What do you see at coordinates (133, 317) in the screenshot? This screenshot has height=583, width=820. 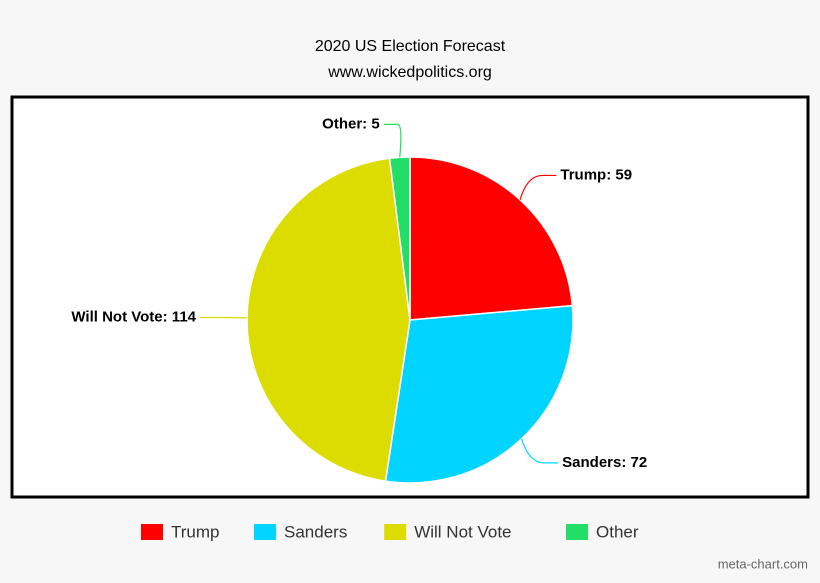 I see `data-label: Will Not Vote: 114` at bounding box center [133, 317].